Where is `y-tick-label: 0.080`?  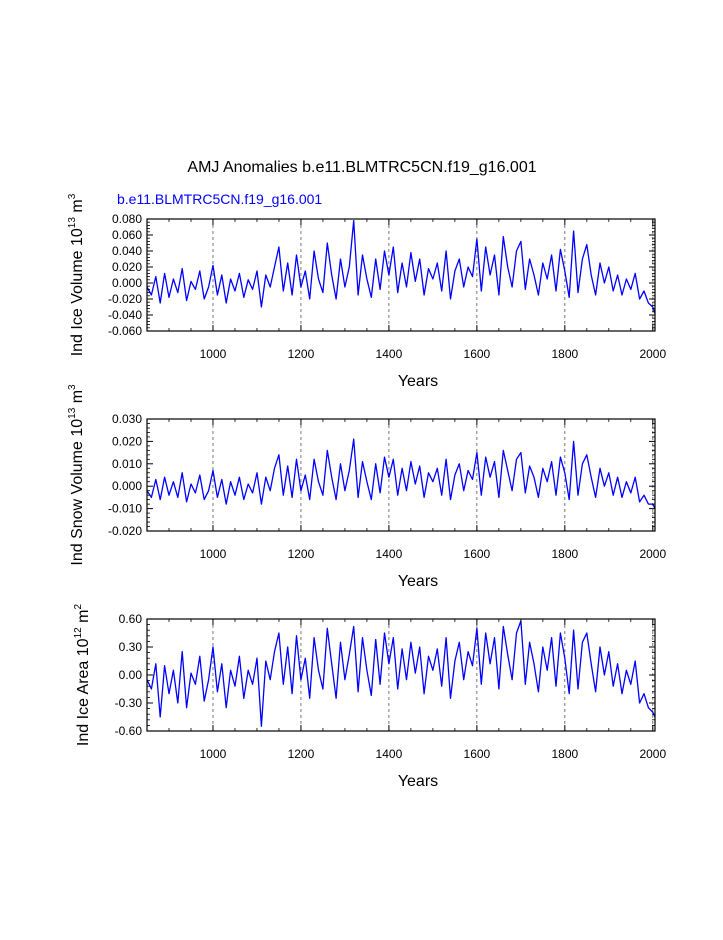
y-tick-label: 0.080 is located at coordinates (127, 219).